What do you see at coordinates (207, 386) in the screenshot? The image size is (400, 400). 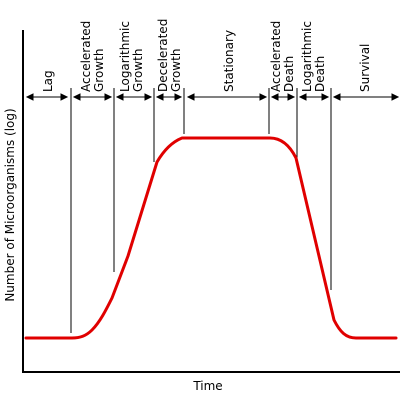 I see `x-axis-label: Time` at bounding box center [207, 386].